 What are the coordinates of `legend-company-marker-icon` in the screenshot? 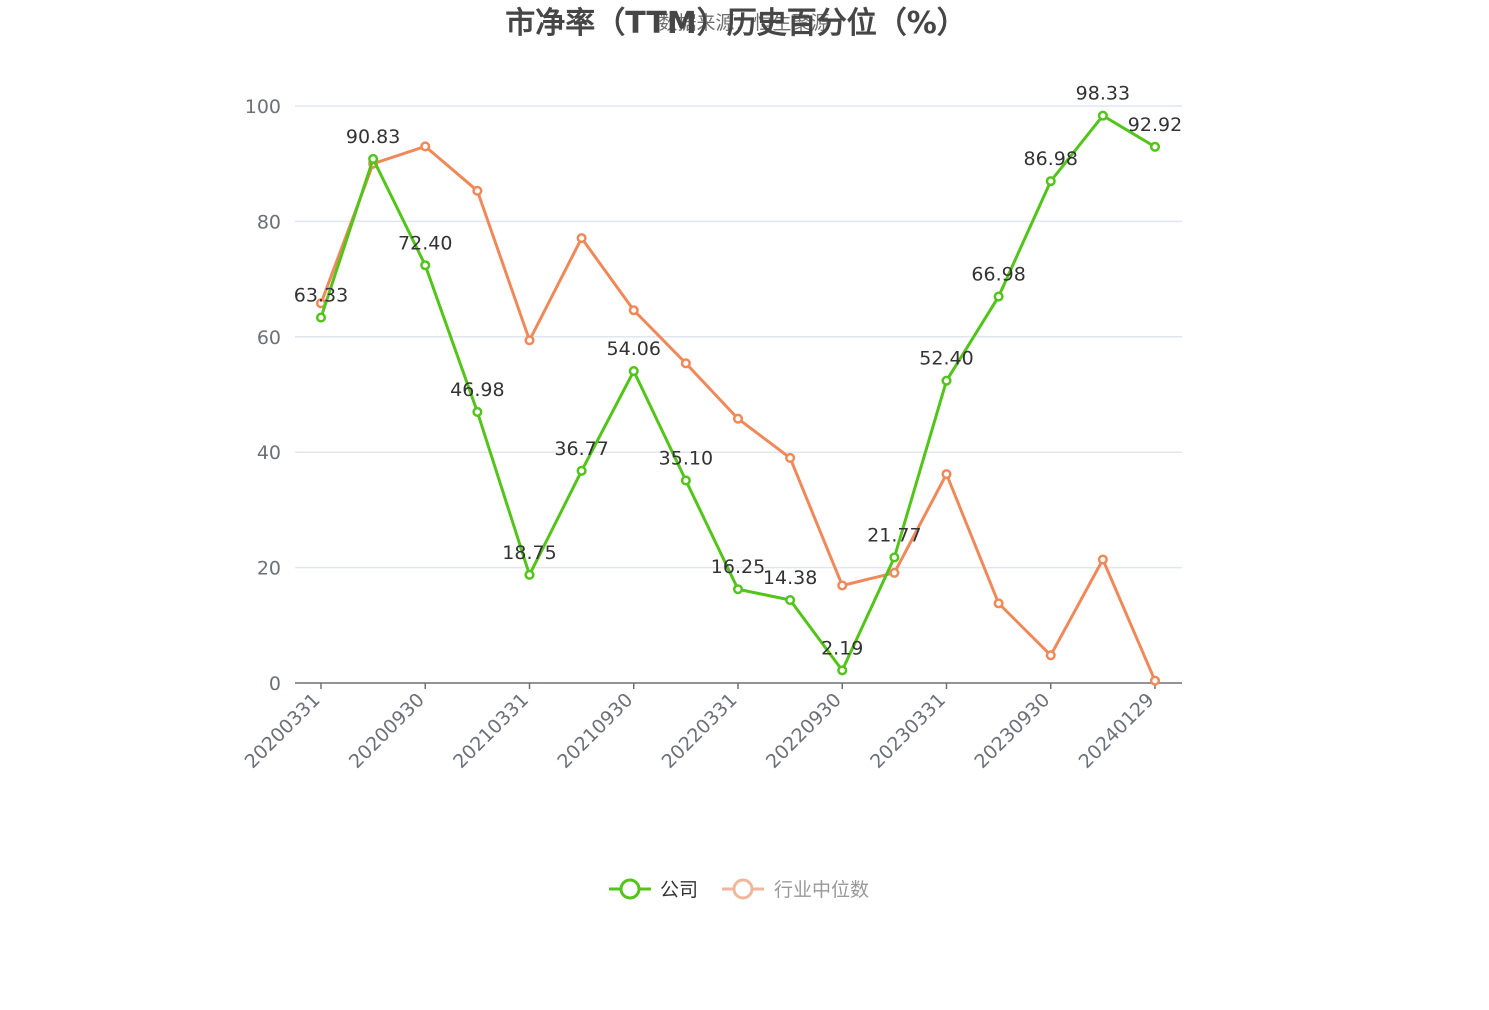 It's located at (630, 889).